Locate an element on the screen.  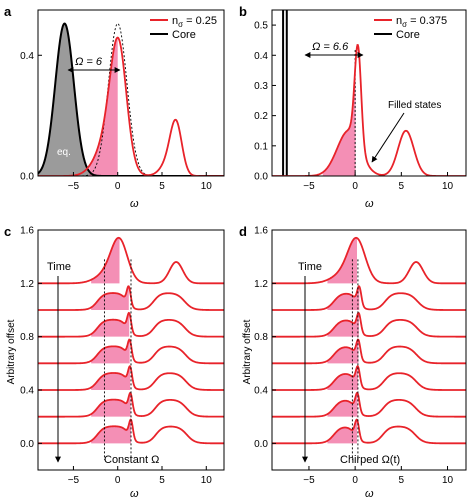
panel-b-letter: b is located at coordinates (243, 11).